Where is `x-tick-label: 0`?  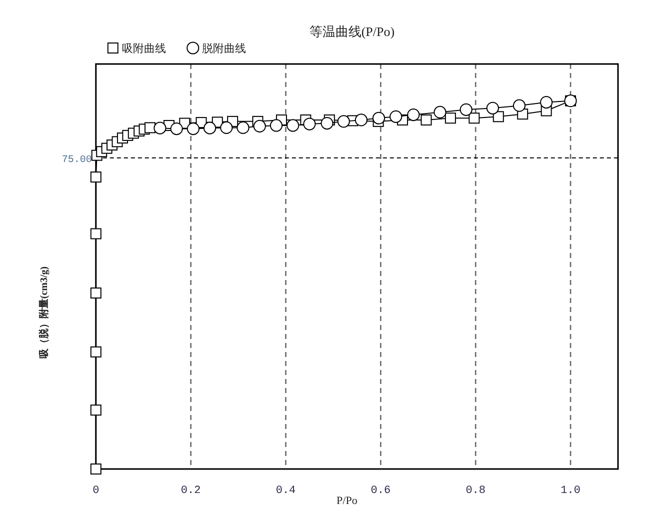 x-tick-label: 0 is located at coordinates (96, 491).